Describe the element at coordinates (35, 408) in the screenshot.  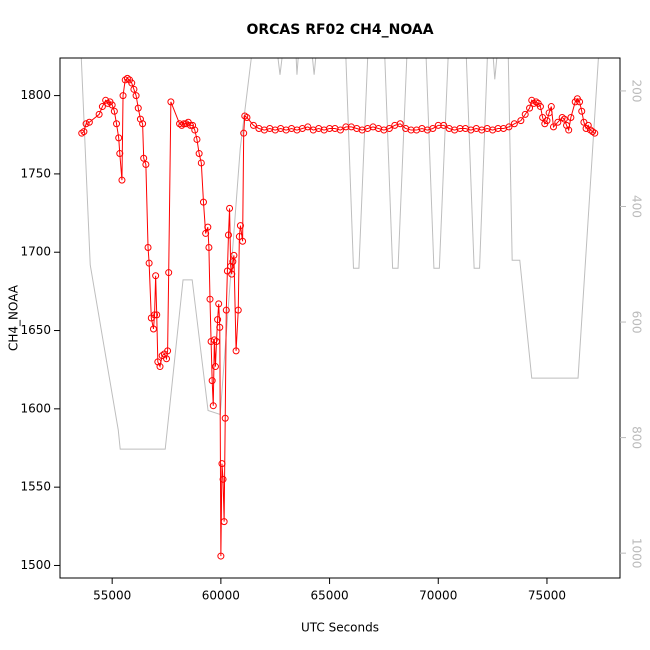
I see `y-tick-label: 1600` at that location.